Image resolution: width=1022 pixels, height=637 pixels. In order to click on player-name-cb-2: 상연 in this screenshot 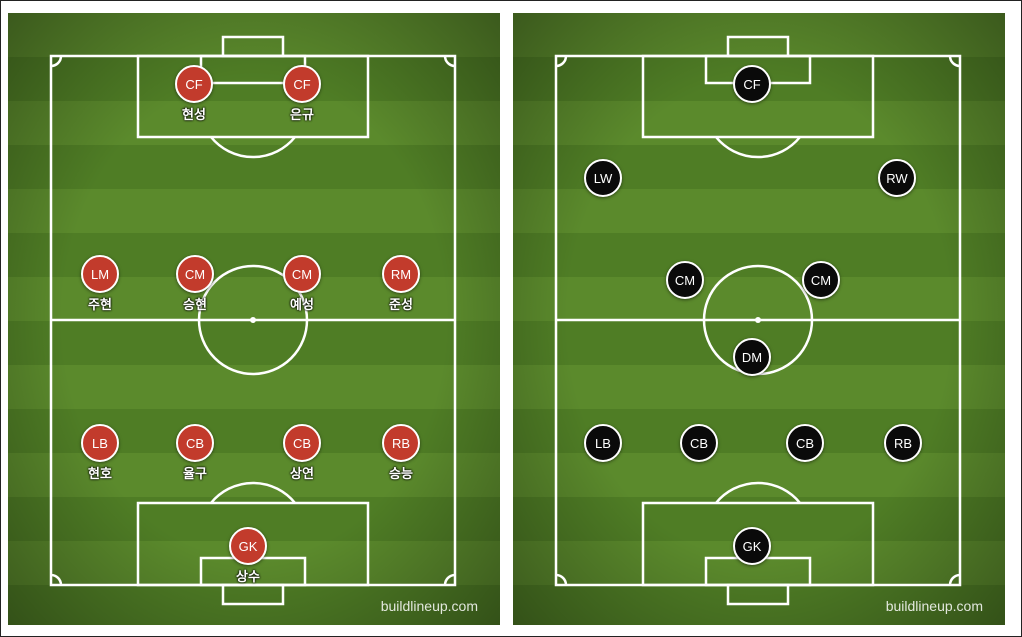, I will do `click(302, 474)`.